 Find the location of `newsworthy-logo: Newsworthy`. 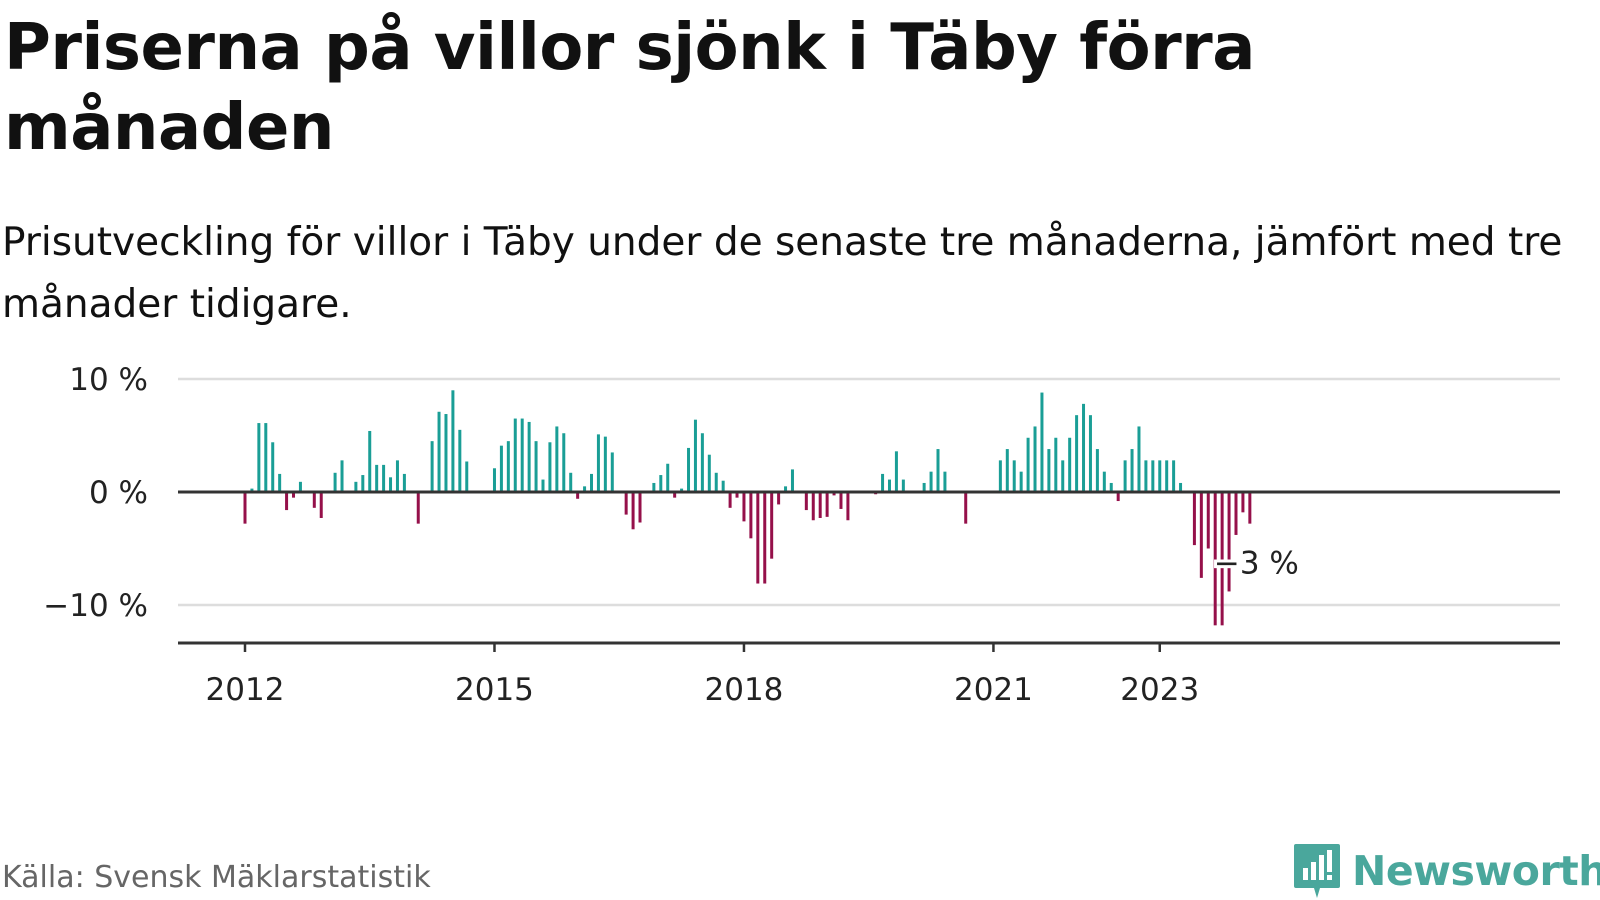

newsworthy-logo: Newsworthy is located at coordinates (1446, 871).